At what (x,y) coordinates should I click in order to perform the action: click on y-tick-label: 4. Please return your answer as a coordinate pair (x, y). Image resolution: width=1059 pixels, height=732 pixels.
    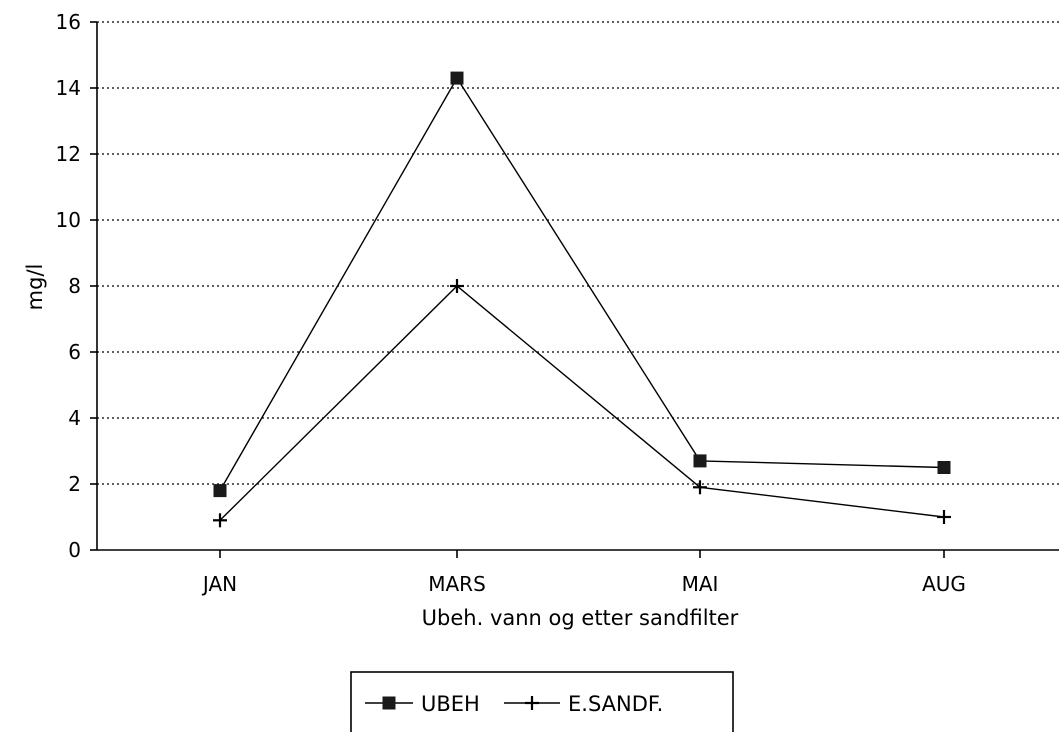
    Looking at the image, I should click on (74, 418).